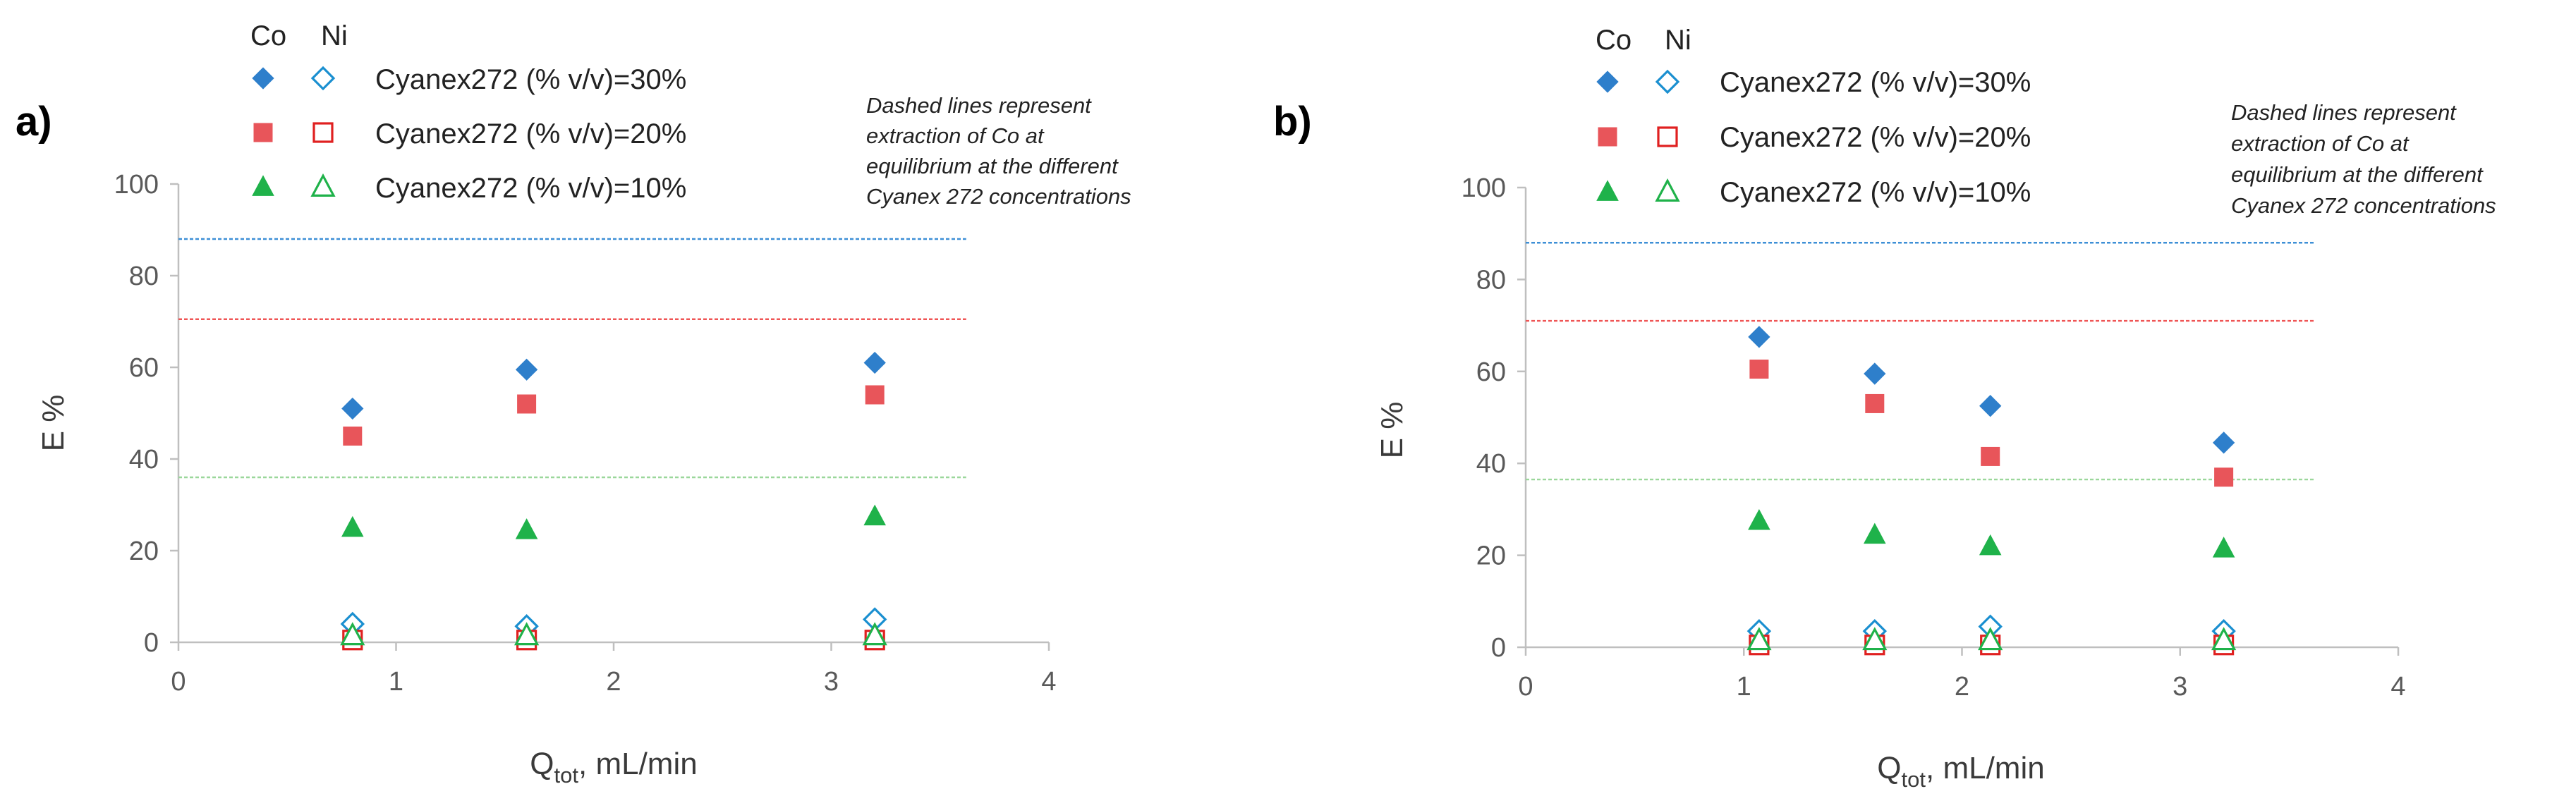 The height and width of the screenshot is (808, 2576). I want to click on panel-b-x-tick-label: 2, so click(1962, 687).